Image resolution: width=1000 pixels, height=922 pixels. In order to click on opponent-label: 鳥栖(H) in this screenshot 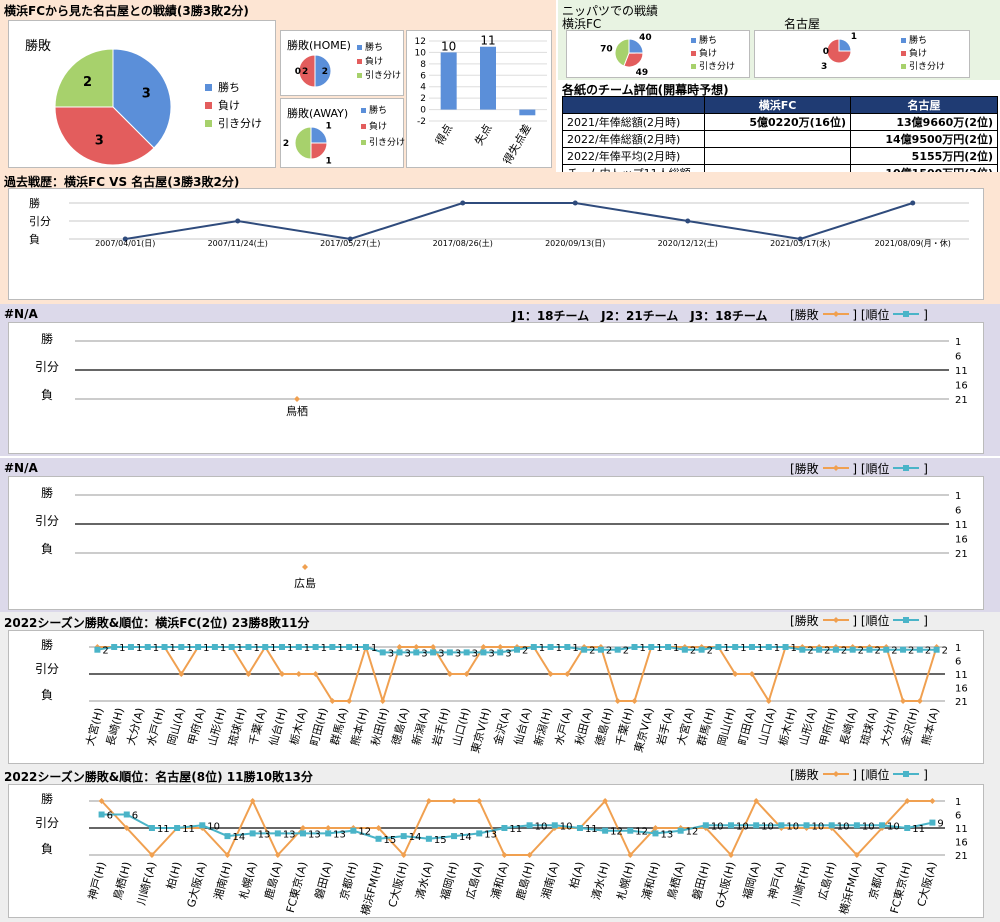, I will do `click(122, 880)`.